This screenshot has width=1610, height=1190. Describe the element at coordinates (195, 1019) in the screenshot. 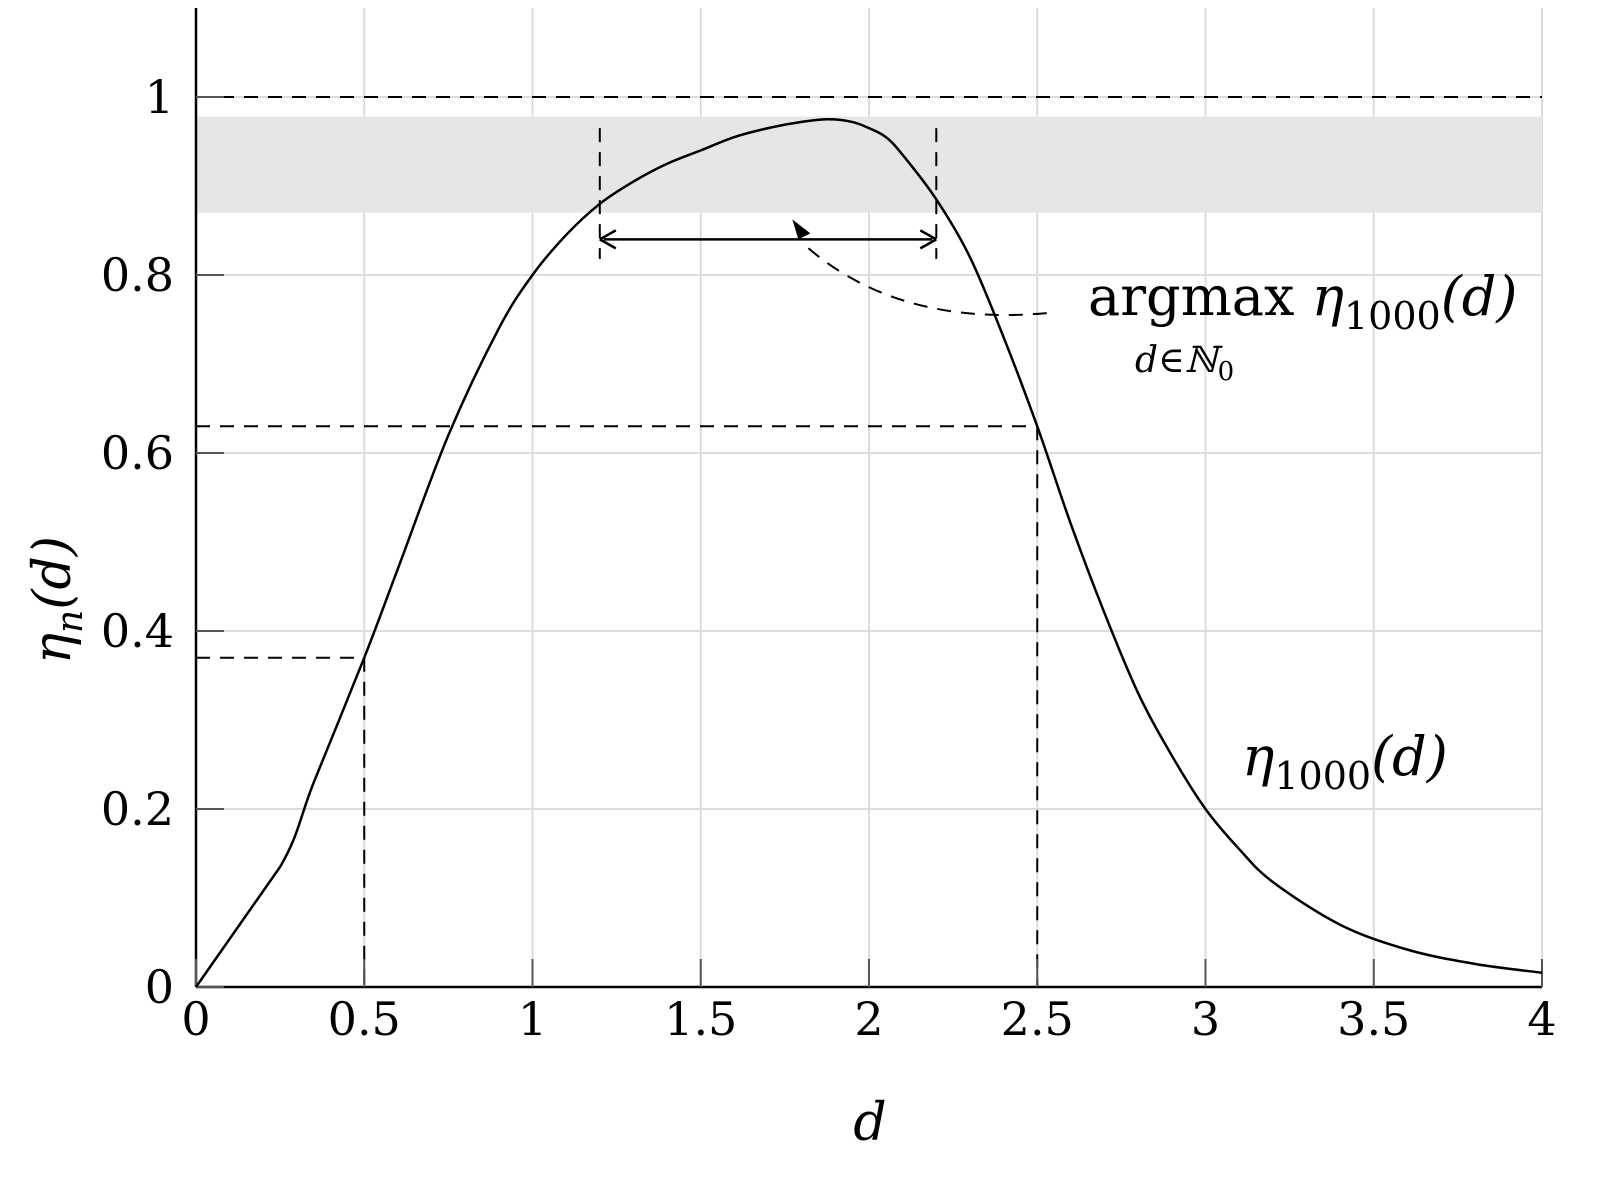

I see `x-tick-label: 0` at that location.